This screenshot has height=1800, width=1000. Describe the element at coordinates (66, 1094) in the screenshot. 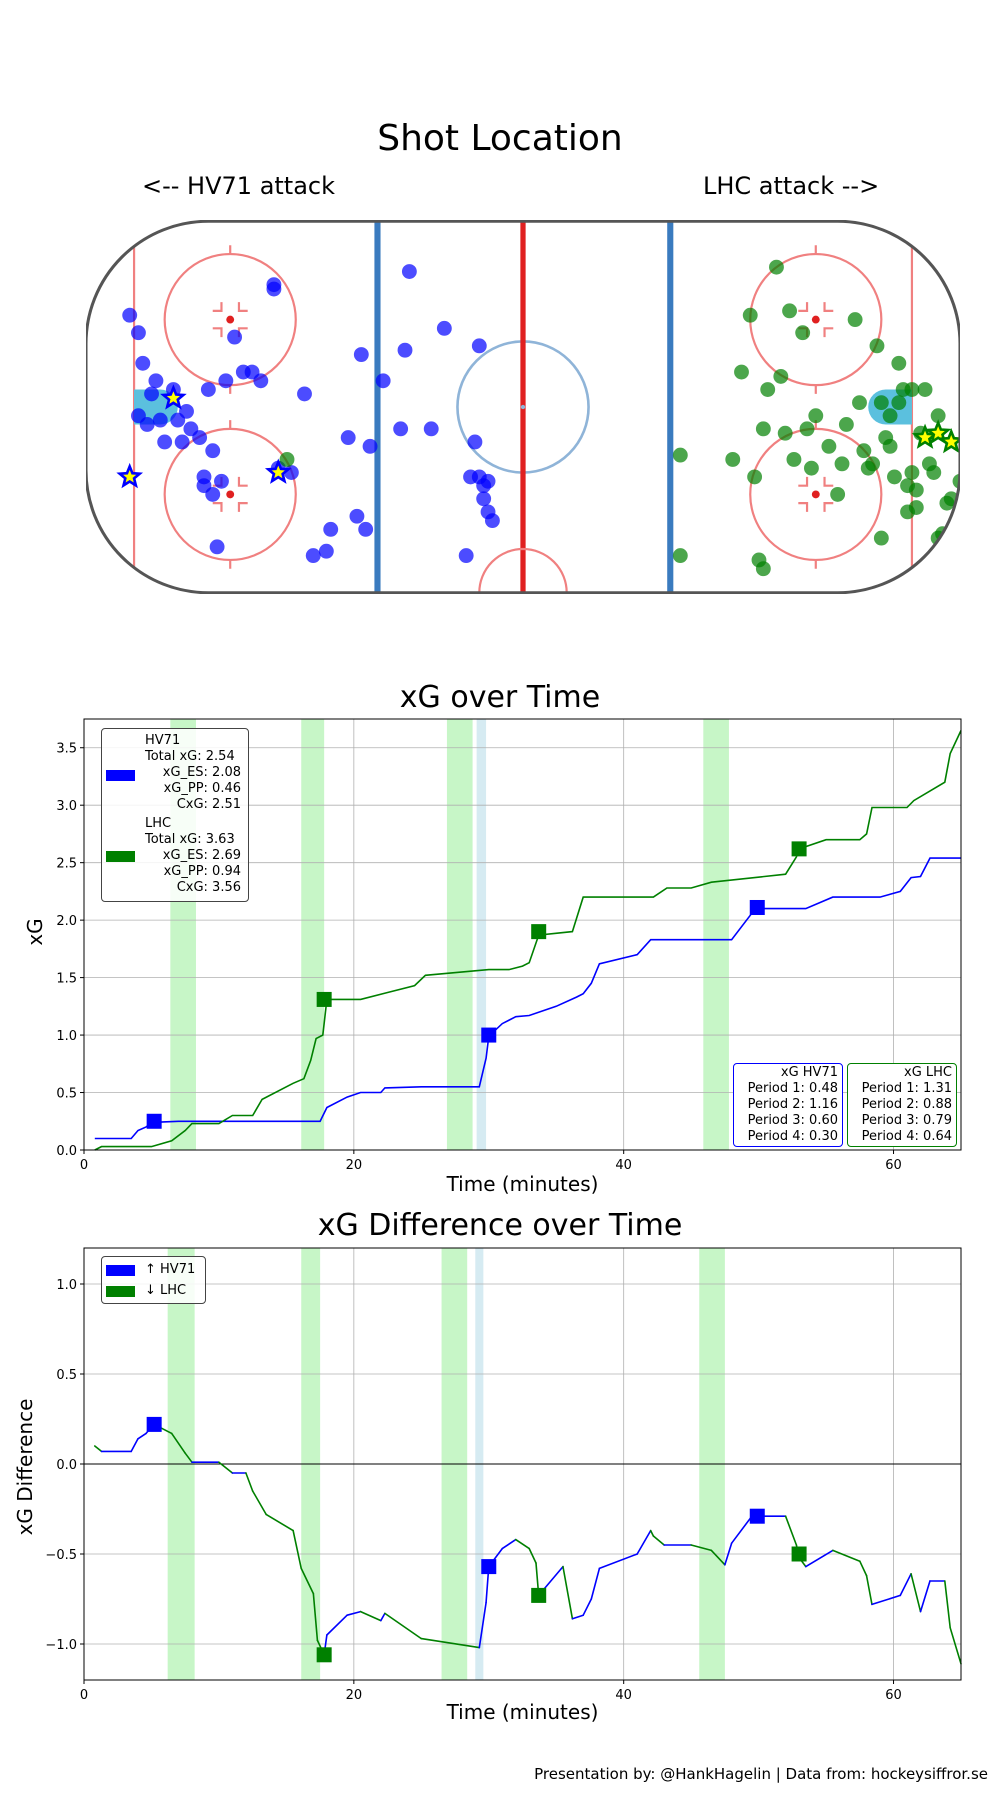

I see `tick-label-y: 0.5` at that location.